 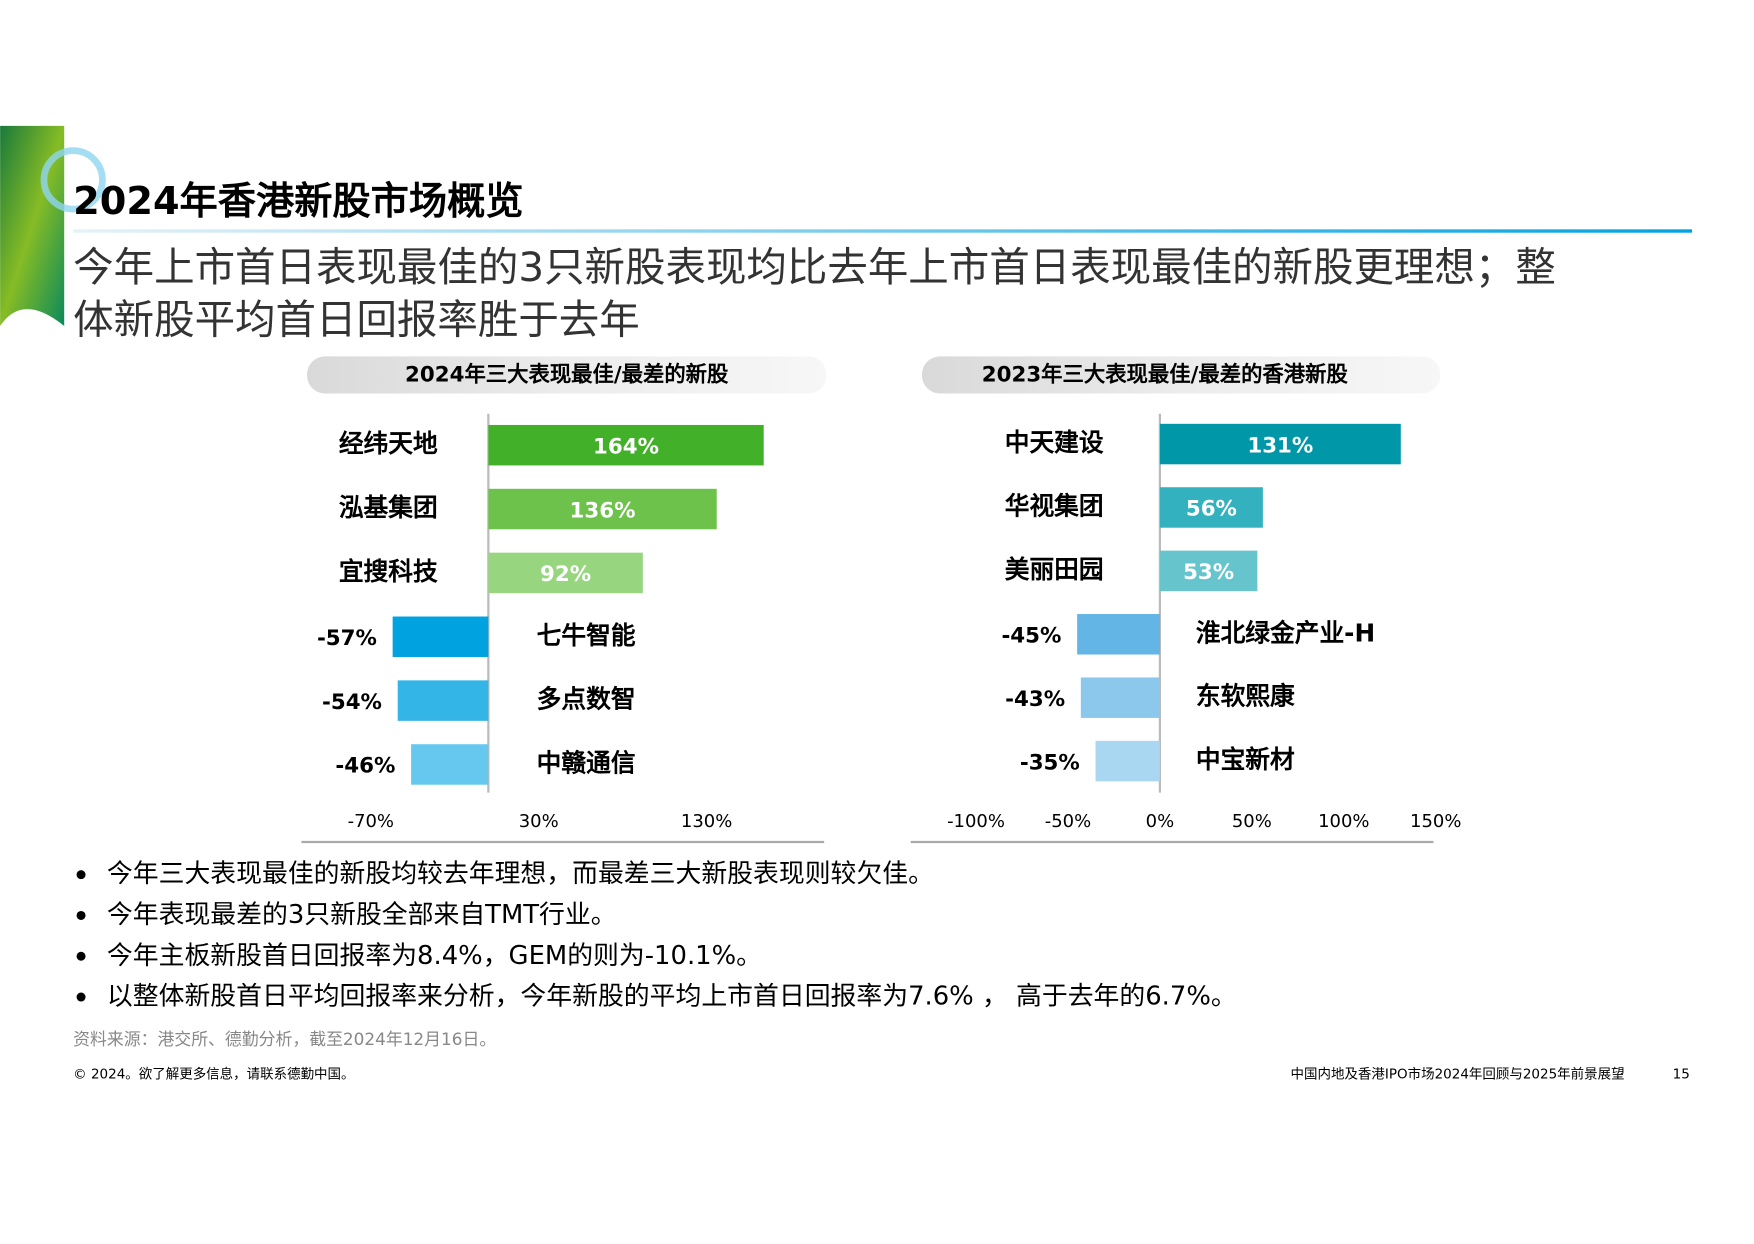 I want to click on category-label: 经纬天地, so click(x=388, y=443).